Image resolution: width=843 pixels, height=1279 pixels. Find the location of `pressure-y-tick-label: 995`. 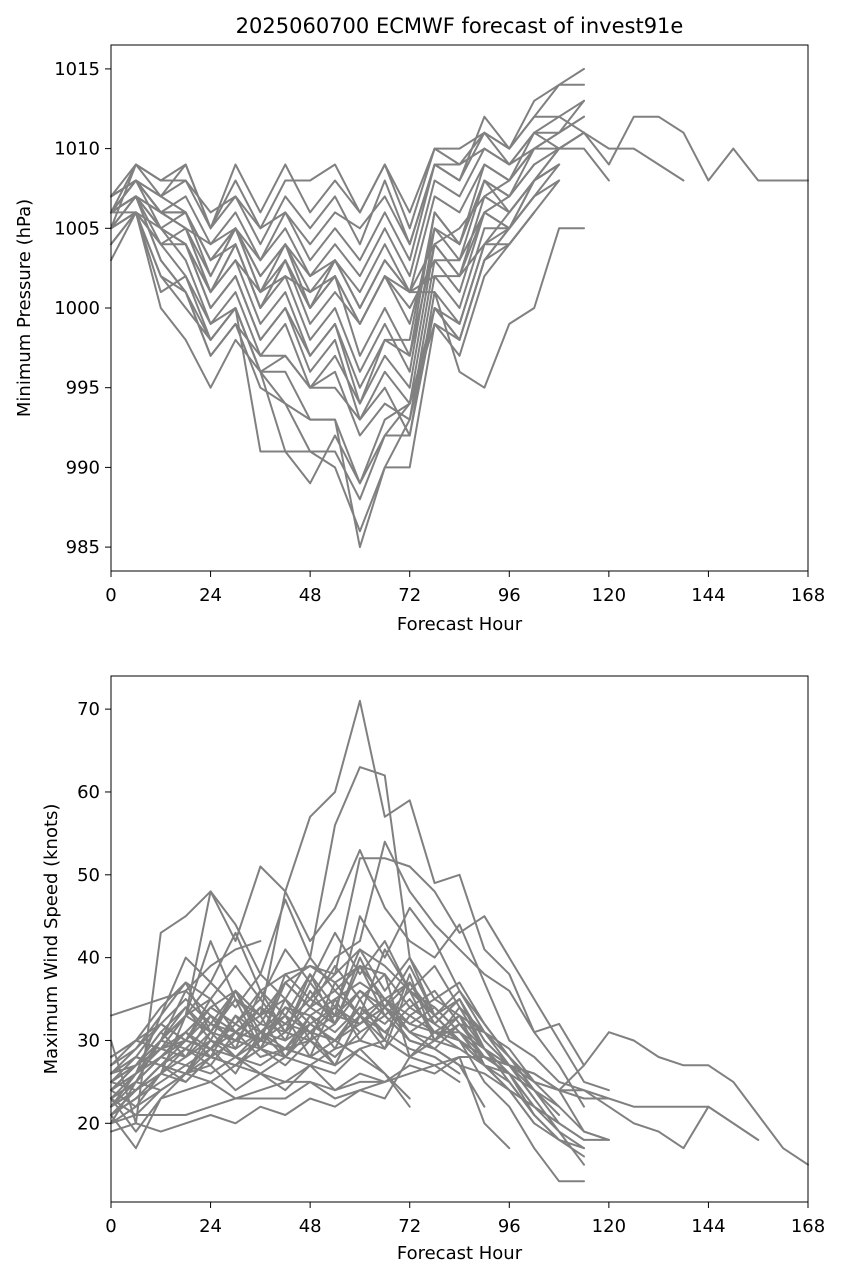

pressure-y-tick-label: 995 is located at coordinates (83, 388).